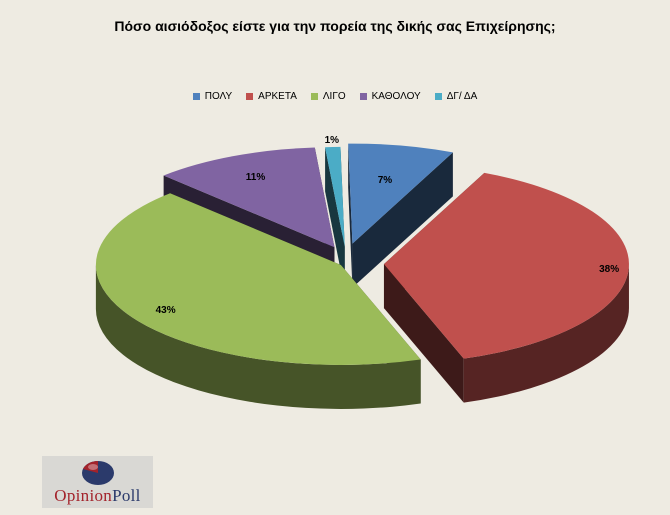 This screenshot has height=515, width=670. I want to click on logo-text: OpinionPoll, so click(97, 495).